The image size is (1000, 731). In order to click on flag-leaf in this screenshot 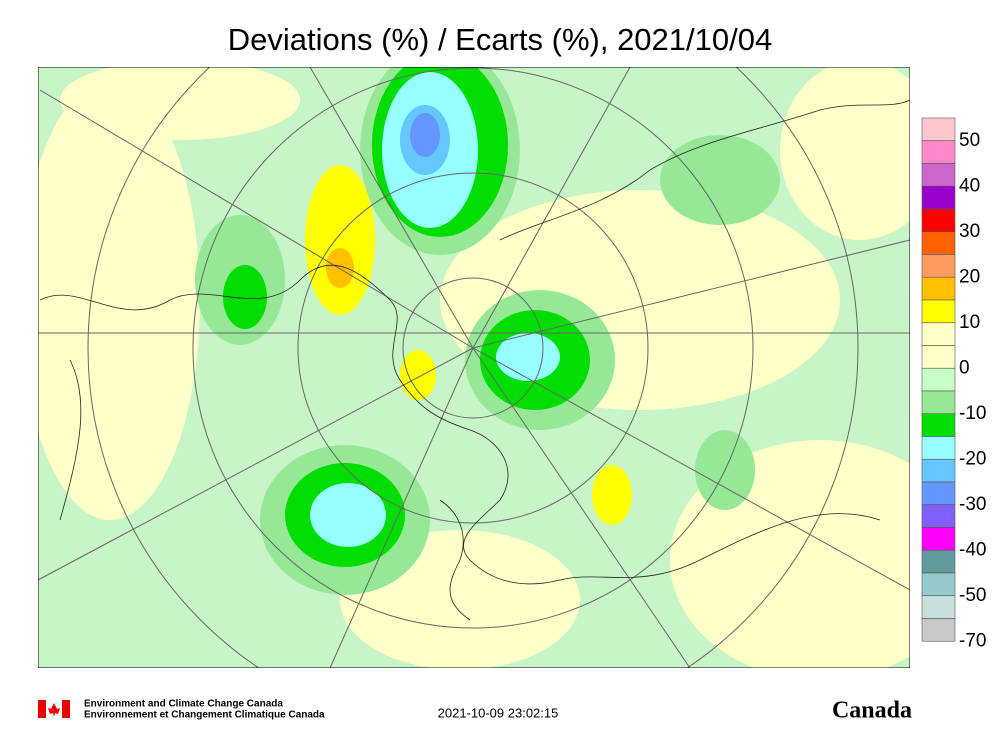, I will do `click(54, 710)`.